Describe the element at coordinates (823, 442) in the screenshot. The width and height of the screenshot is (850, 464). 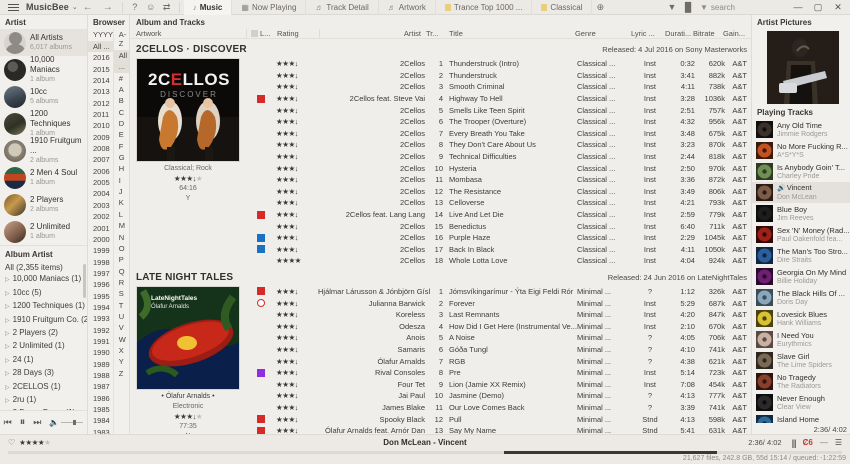
I see `minimize-player-icon: —` at that location.